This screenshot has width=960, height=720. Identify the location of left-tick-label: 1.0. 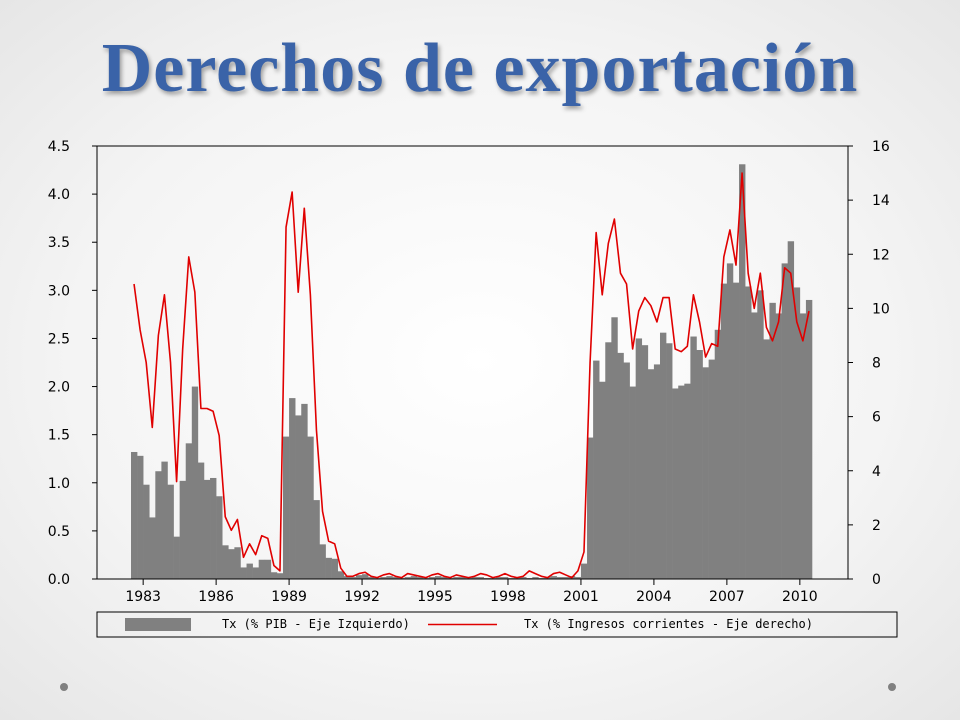
(59, 484).